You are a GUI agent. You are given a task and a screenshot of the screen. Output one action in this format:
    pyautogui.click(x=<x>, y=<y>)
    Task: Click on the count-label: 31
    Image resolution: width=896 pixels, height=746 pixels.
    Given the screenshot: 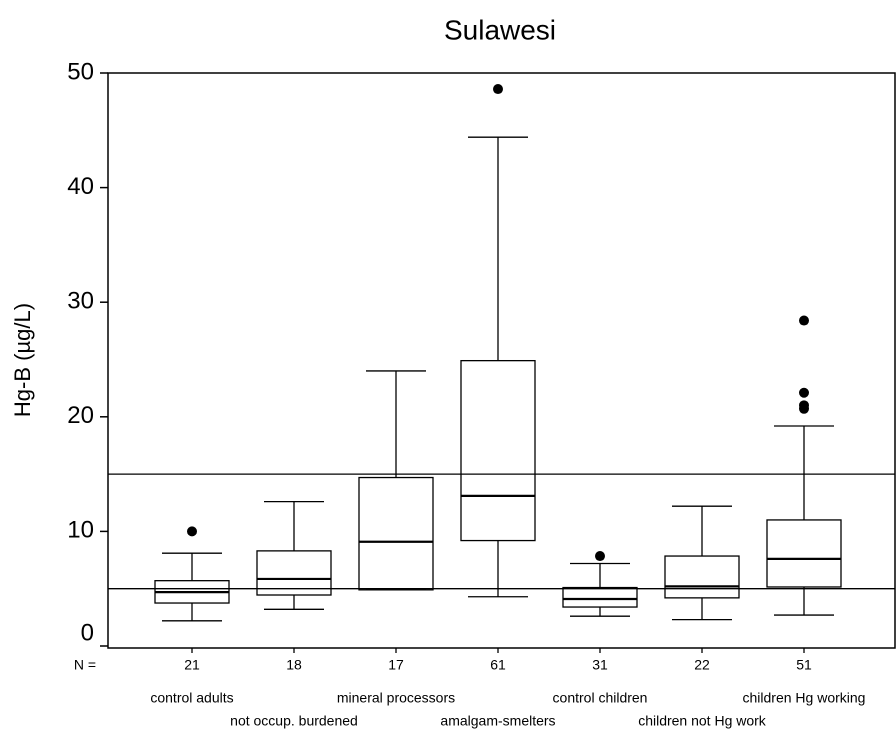 What is the action you would take?
    pyautogui.click(x=600, y=665)
    